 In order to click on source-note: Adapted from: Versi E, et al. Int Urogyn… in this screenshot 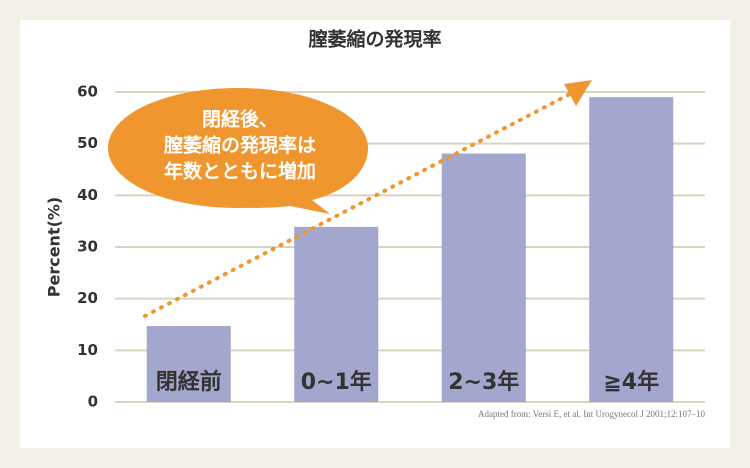, I will do `click(592, 414)`.